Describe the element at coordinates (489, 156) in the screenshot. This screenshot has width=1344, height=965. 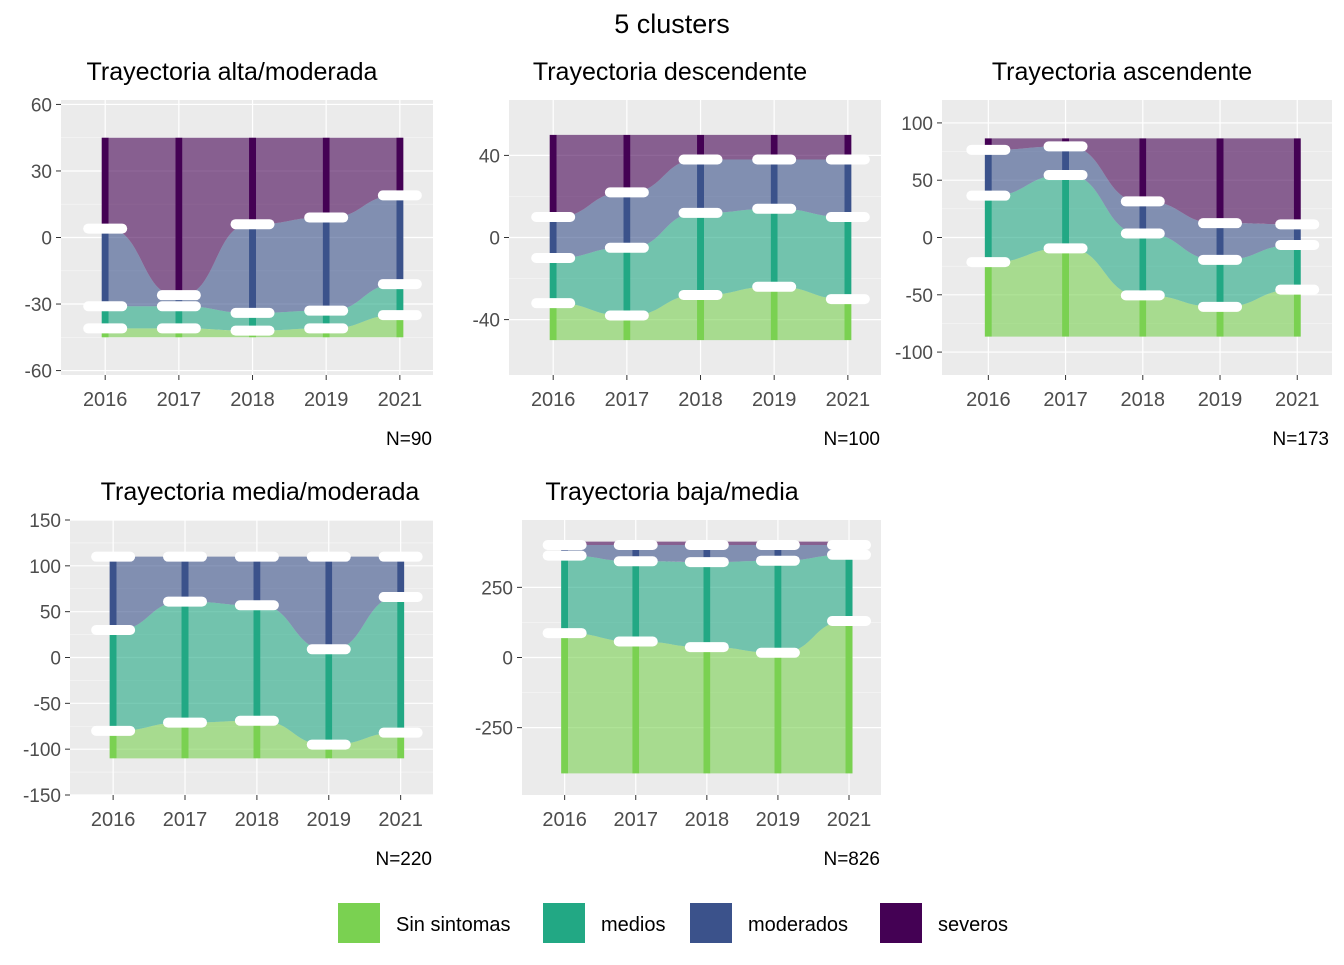
I see `y-tick-label: 40` at that location.